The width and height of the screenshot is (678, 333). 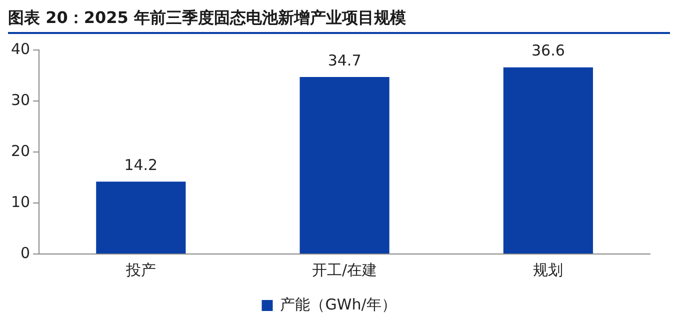 What do you see at coordinates (339, 21) in the screenshot?
I see `chart-title: 图表 20：2025 年前三季度固态电池新增产业项目规模` at bounding box center [339, 21].